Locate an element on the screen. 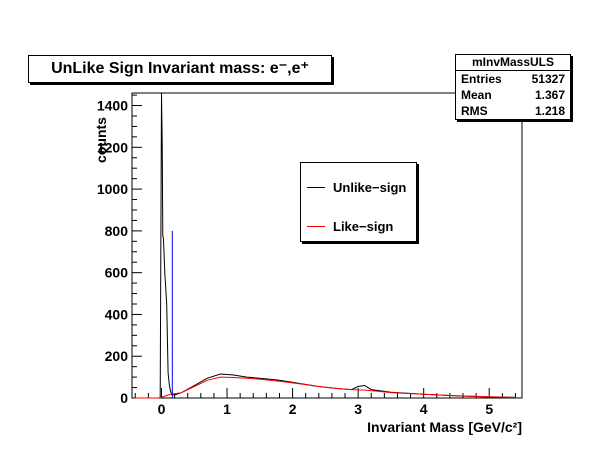 The width and height of the screenshot is (600, 464). y-tick-label: 0 is located at coordinates (124, 398).